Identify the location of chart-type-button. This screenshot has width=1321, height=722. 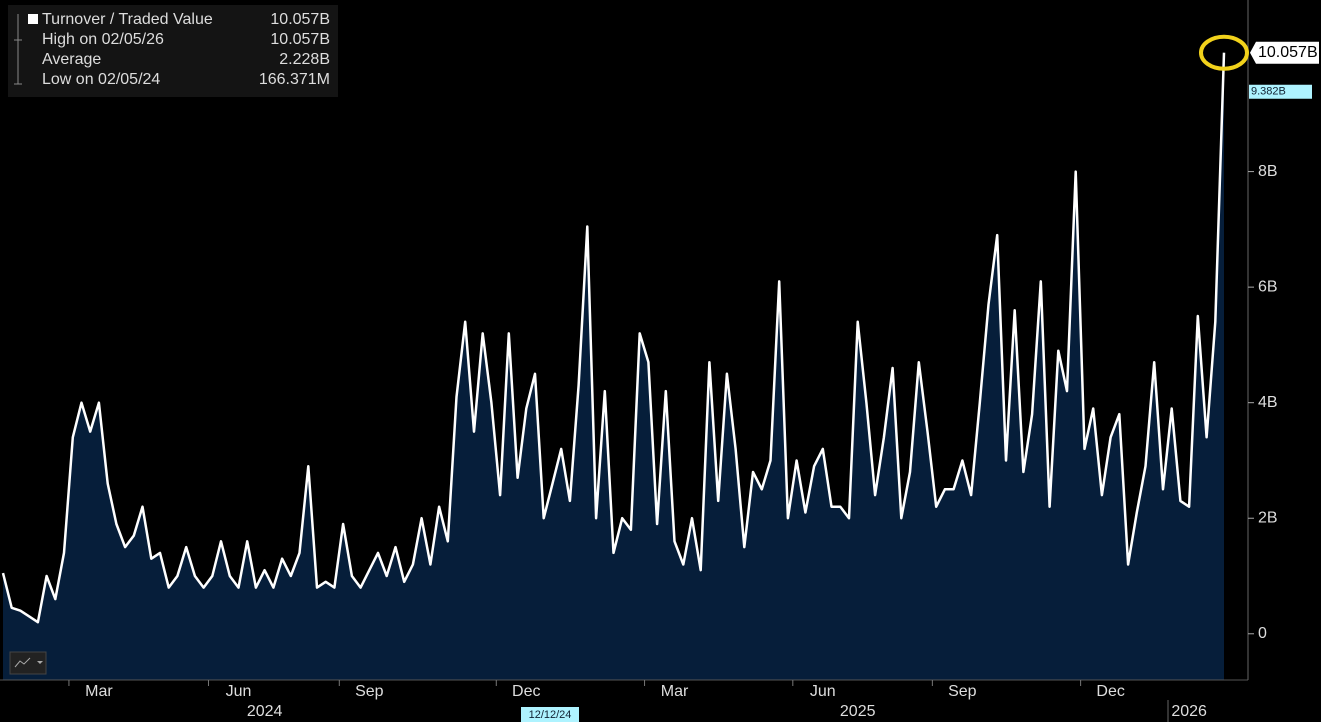
(28, 663).